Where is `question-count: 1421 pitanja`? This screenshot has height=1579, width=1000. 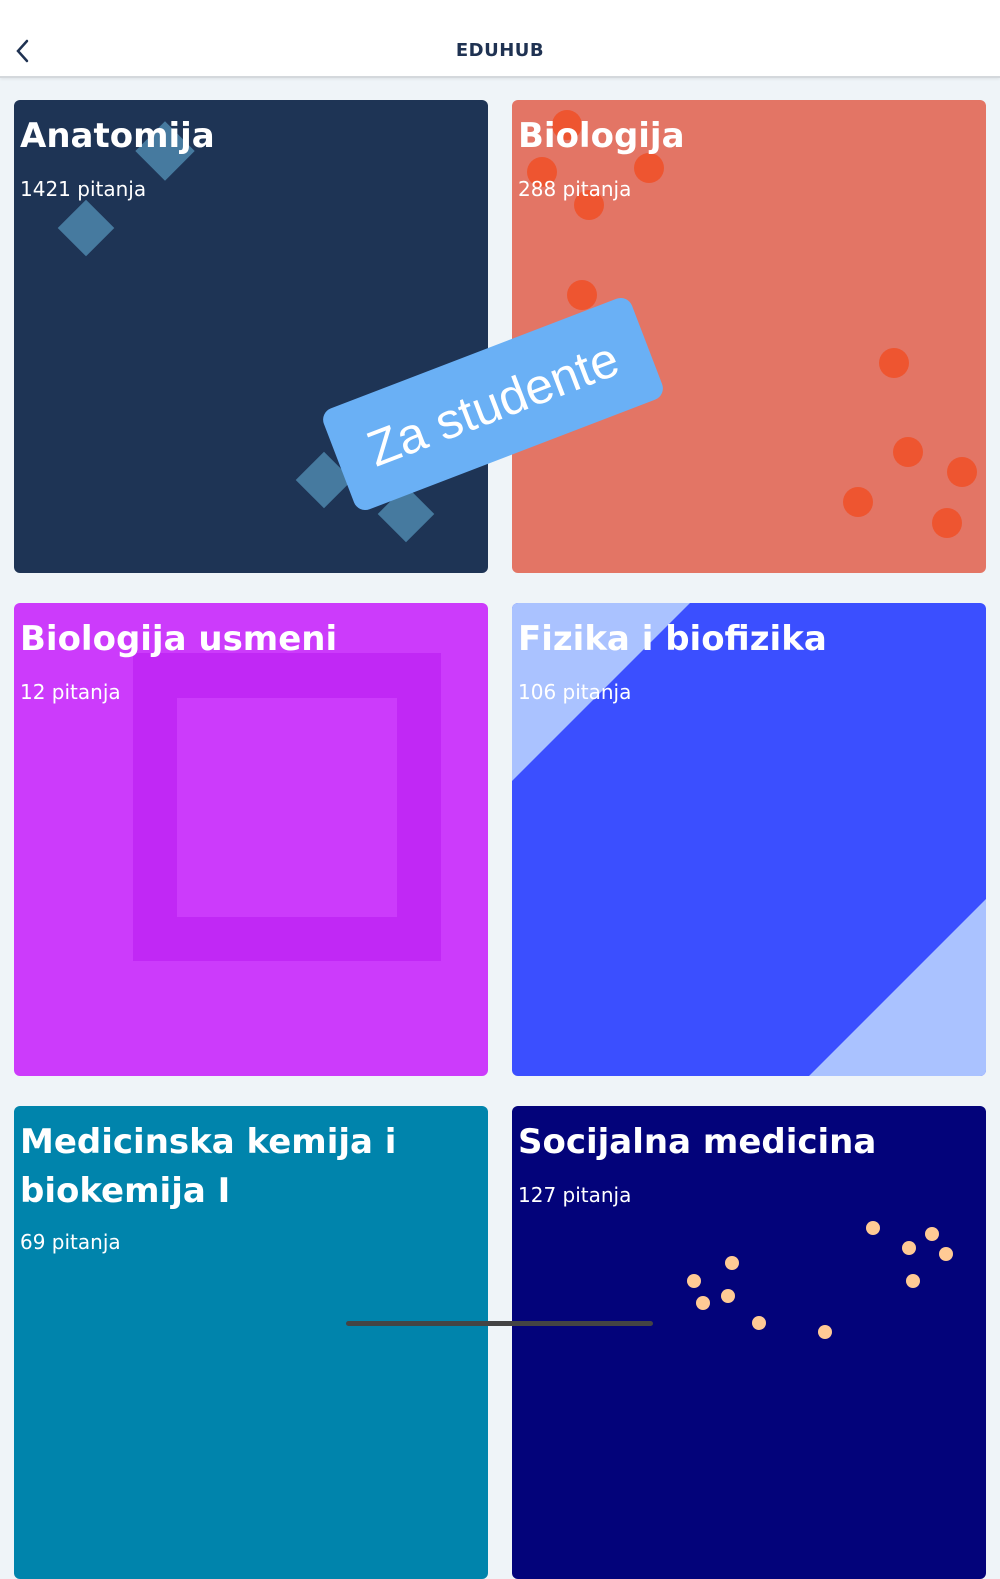 question-count: 1421 pitanja is located at coordinates (83, 189).